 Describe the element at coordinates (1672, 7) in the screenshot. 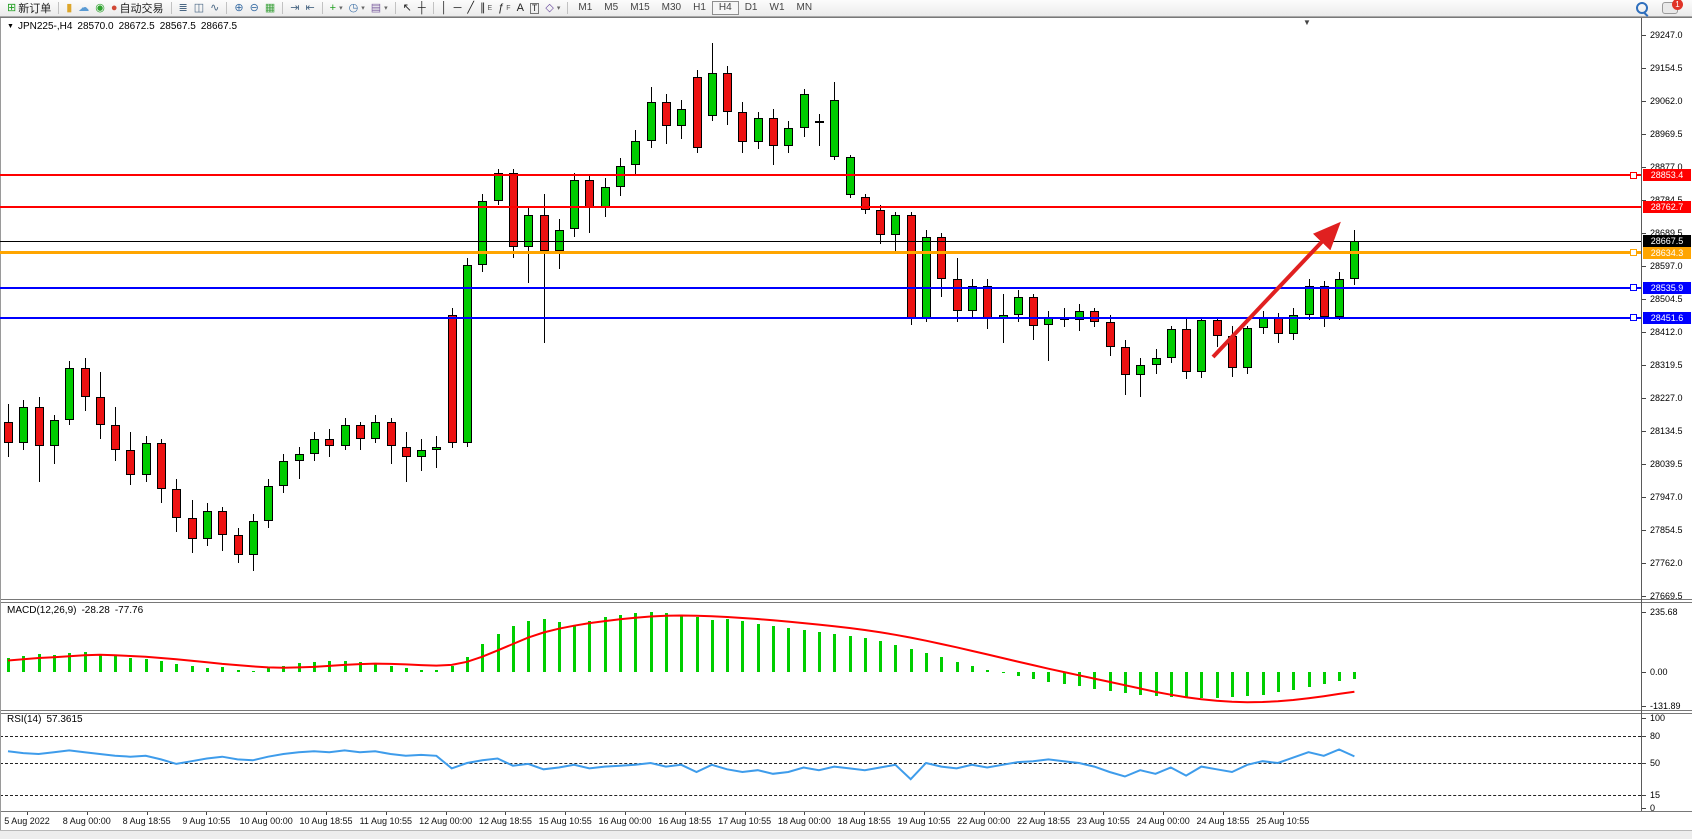

I see `chat-icon: 1` at that location.